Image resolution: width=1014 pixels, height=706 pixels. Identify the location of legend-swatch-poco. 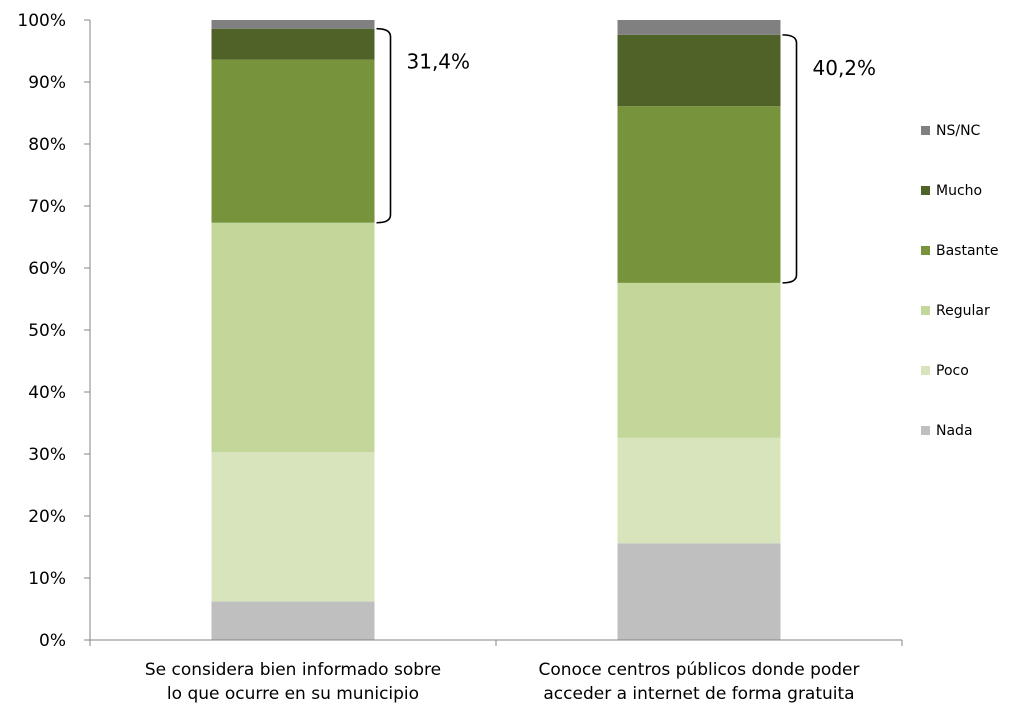
(925, 370).